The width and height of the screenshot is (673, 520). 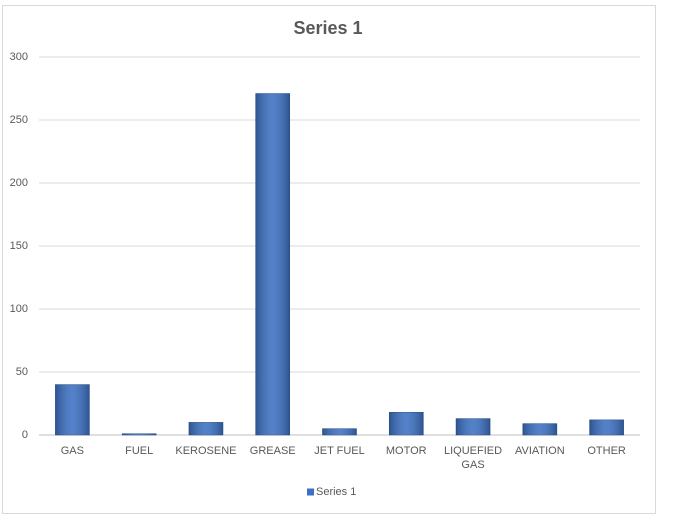 I want to click on y-tick-label: 300, so click(x=19, y=57).